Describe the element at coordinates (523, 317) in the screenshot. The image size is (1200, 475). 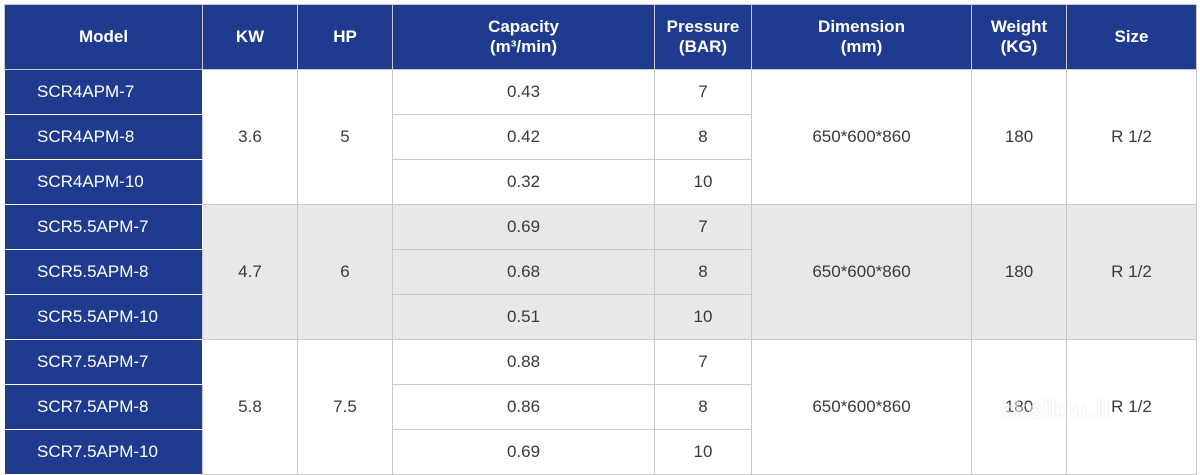
I see `capacity-cell: 0.51` at that location.